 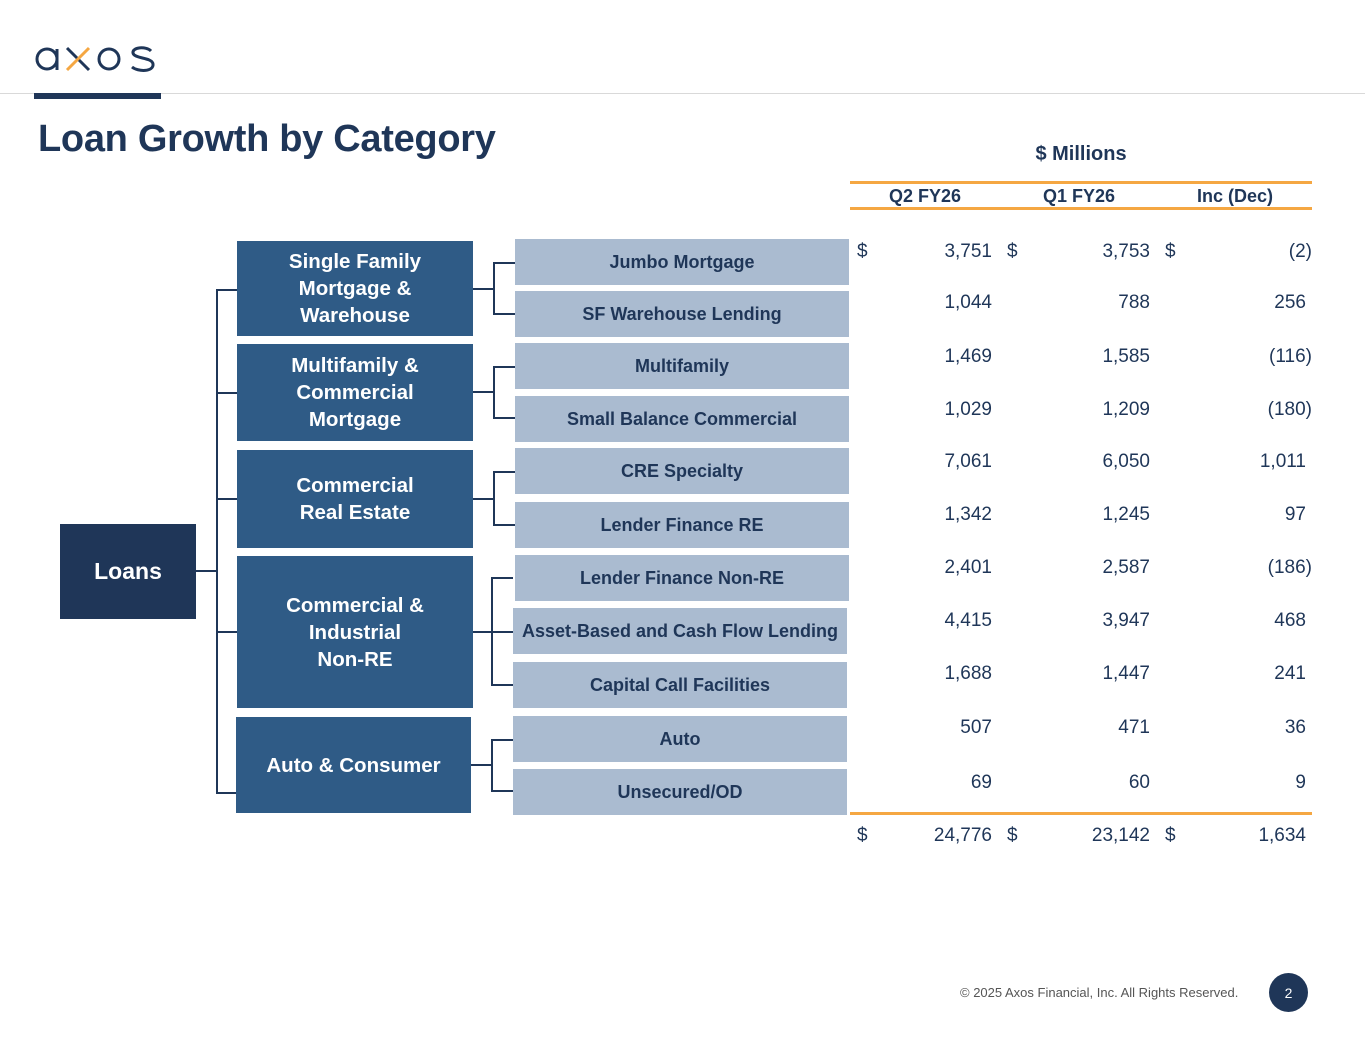 I want to click on sub-cre-specialty: CRE Specialty, so click(x=682, y=471).